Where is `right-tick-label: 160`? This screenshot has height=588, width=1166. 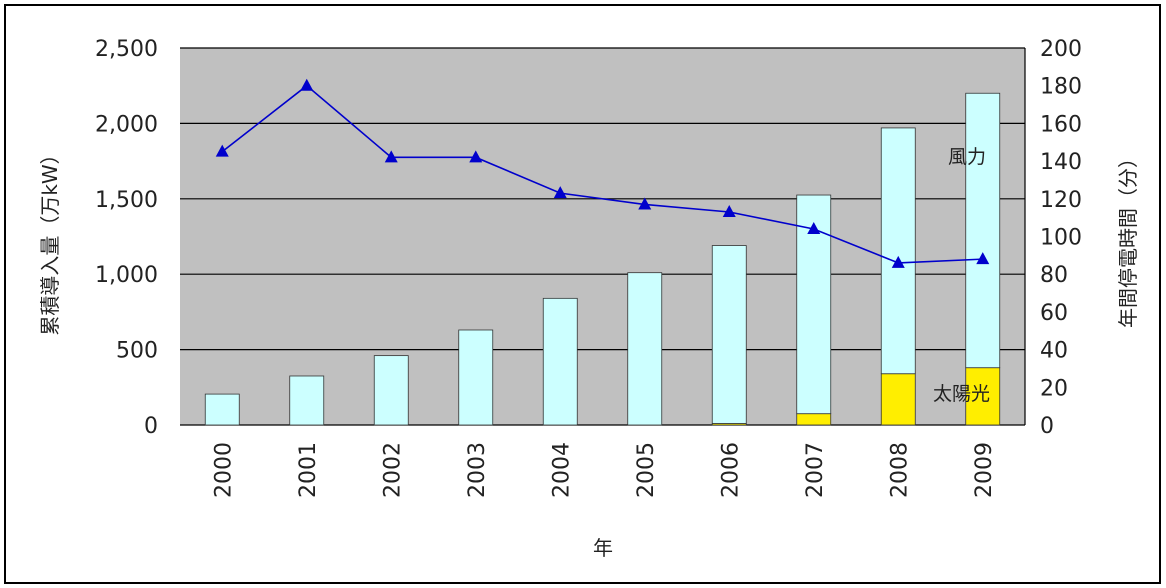
right-tick-label: 160 is located at coordinates (1061, 124).